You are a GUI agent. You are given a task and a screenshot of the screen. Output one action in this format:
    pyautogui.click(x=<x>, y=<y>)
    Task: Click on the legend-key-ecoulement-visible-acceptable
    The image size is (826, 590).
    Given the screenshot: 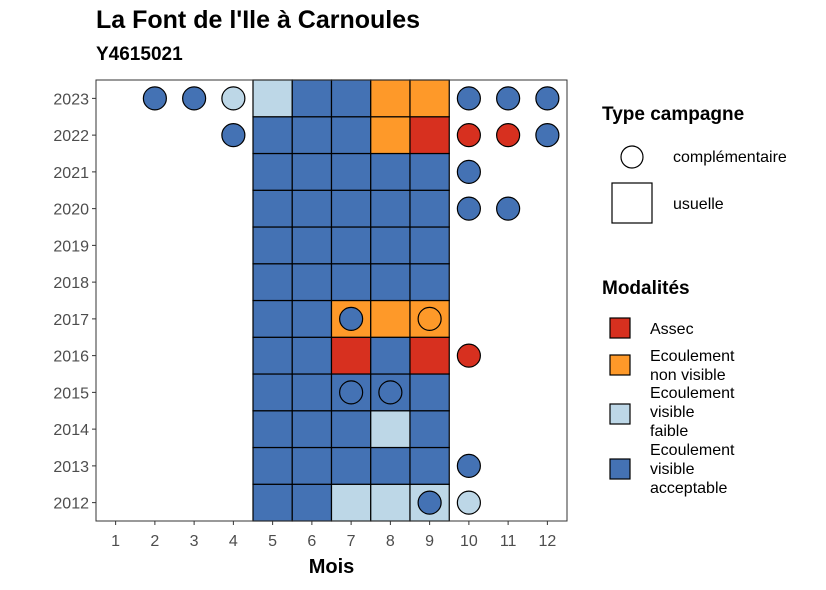 What is the action you would take?
    pyautogui.click(x=620, y=469)
    